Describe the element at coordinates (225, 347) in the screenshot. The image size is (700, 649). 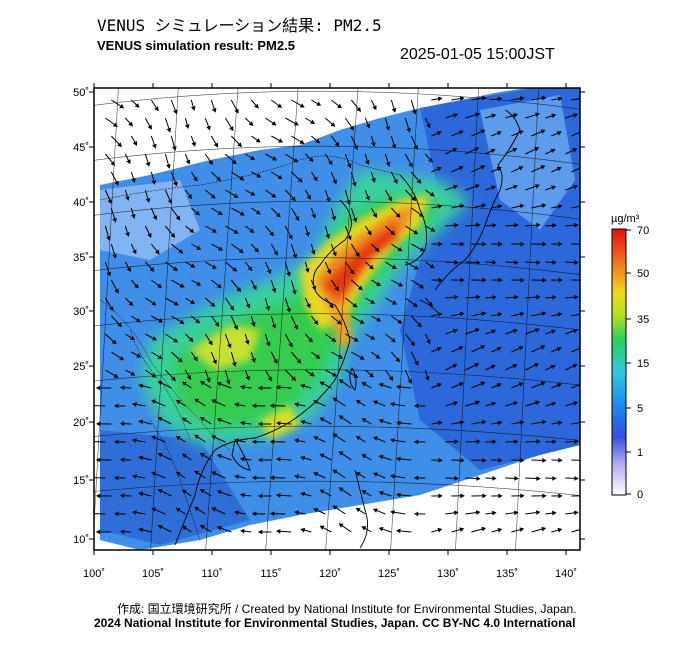
I see `high-zone-west` at that location.